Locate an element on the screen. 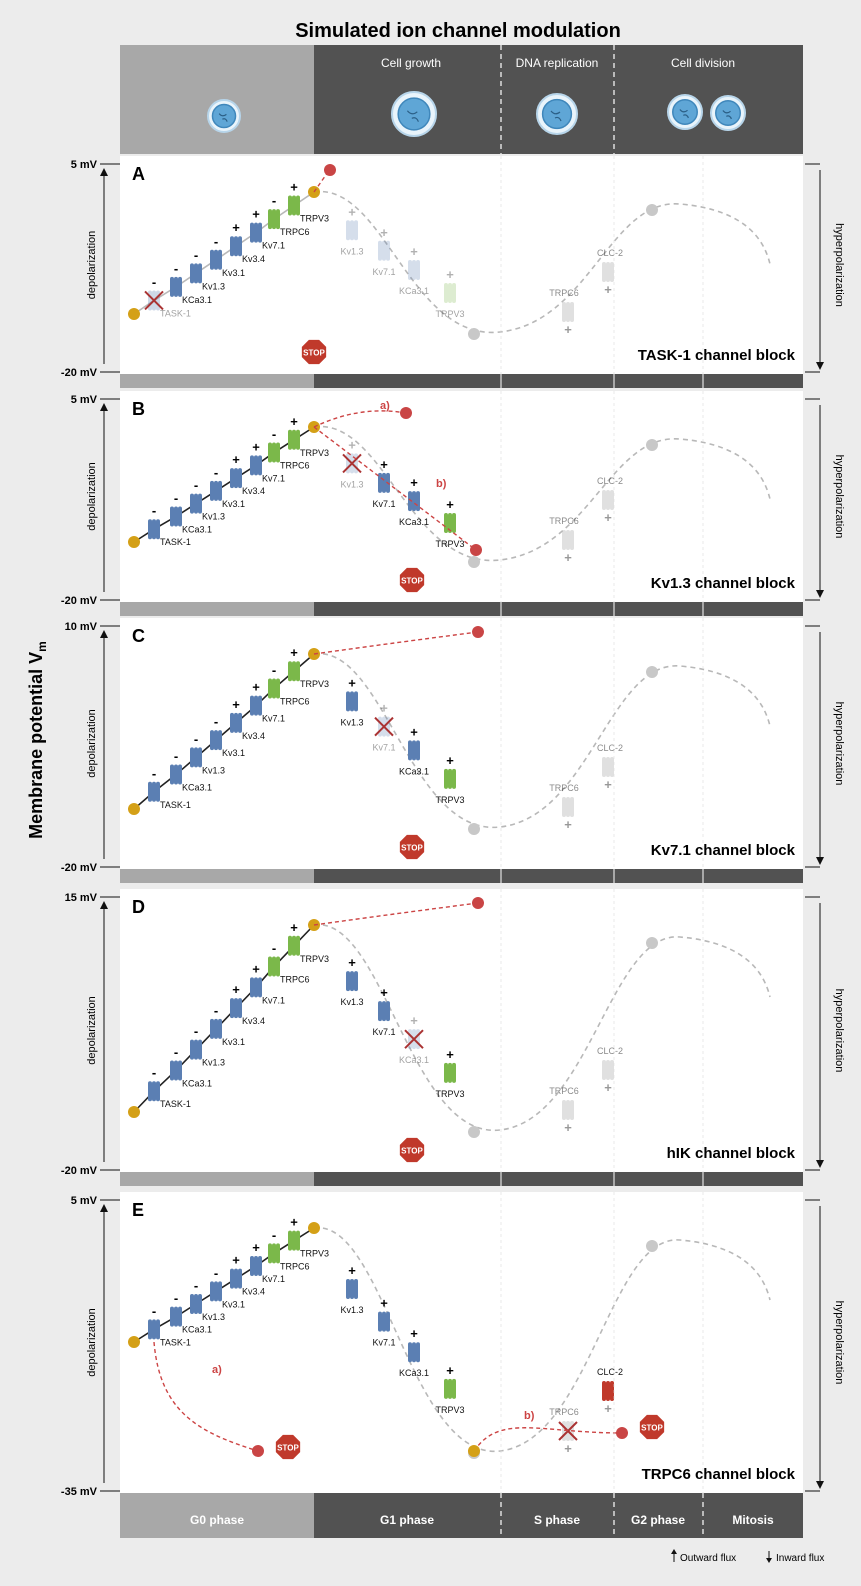 The height and width of the screenshot is (1586, 861). channel-TRPC6 is located at coordinates (568, 540).